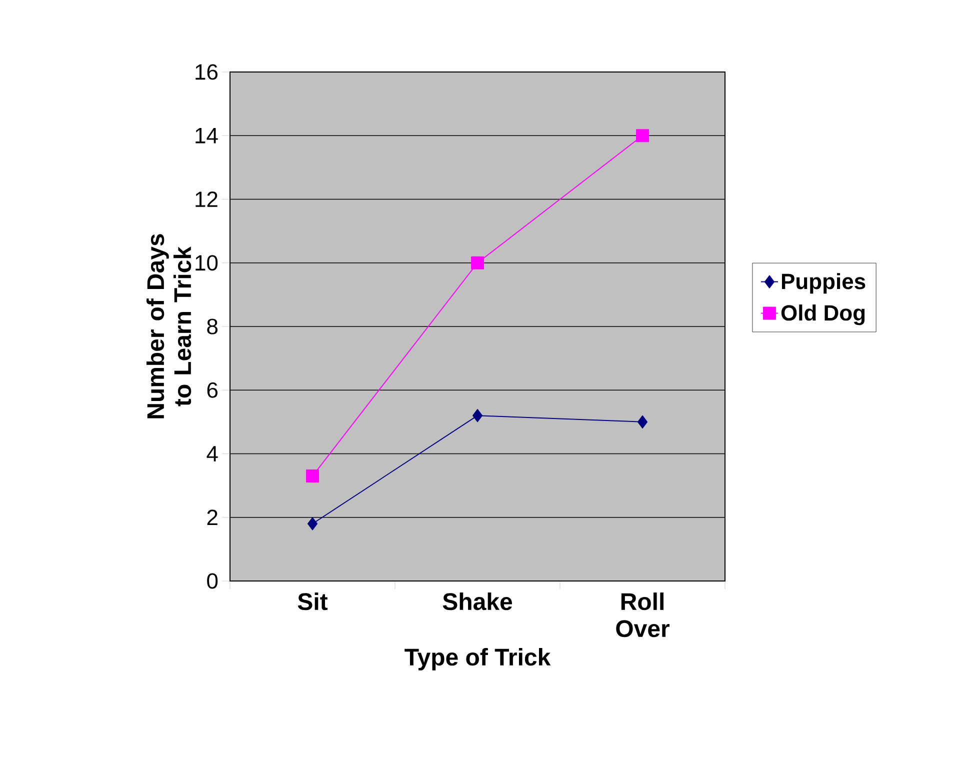 The image size is (973, 774). Describe the element at coordinates (477, 659) in the screenshot. I see `x-axis-title: Type of Trick` at that location.